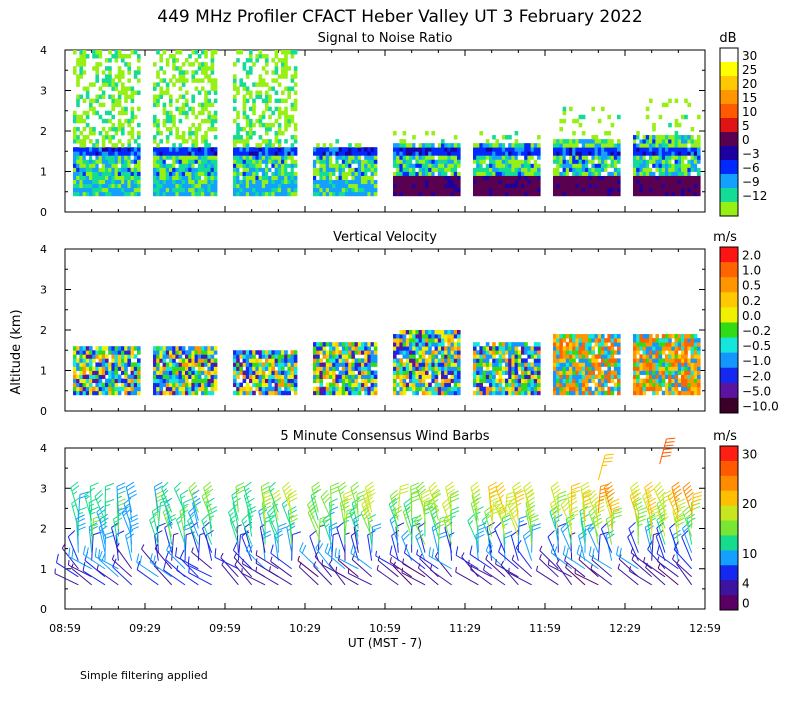 Image resolution: width=800 pixels, height=704 pixels. I want to click on colorbar: 2.01.00.50.20.0−0.2−0.5−1.0−2.0−5.0−10.0, so click(749, 330).